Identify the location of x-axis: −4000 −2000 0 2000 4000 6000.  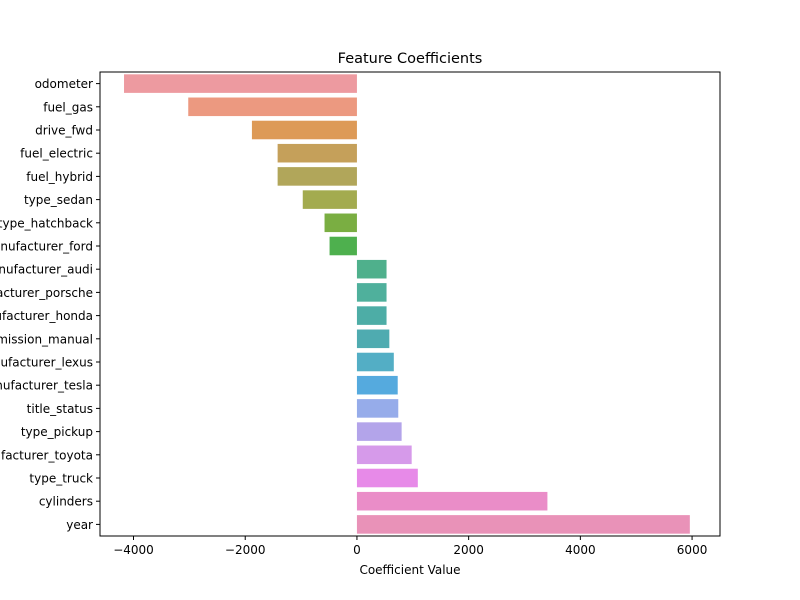
(410, 546).